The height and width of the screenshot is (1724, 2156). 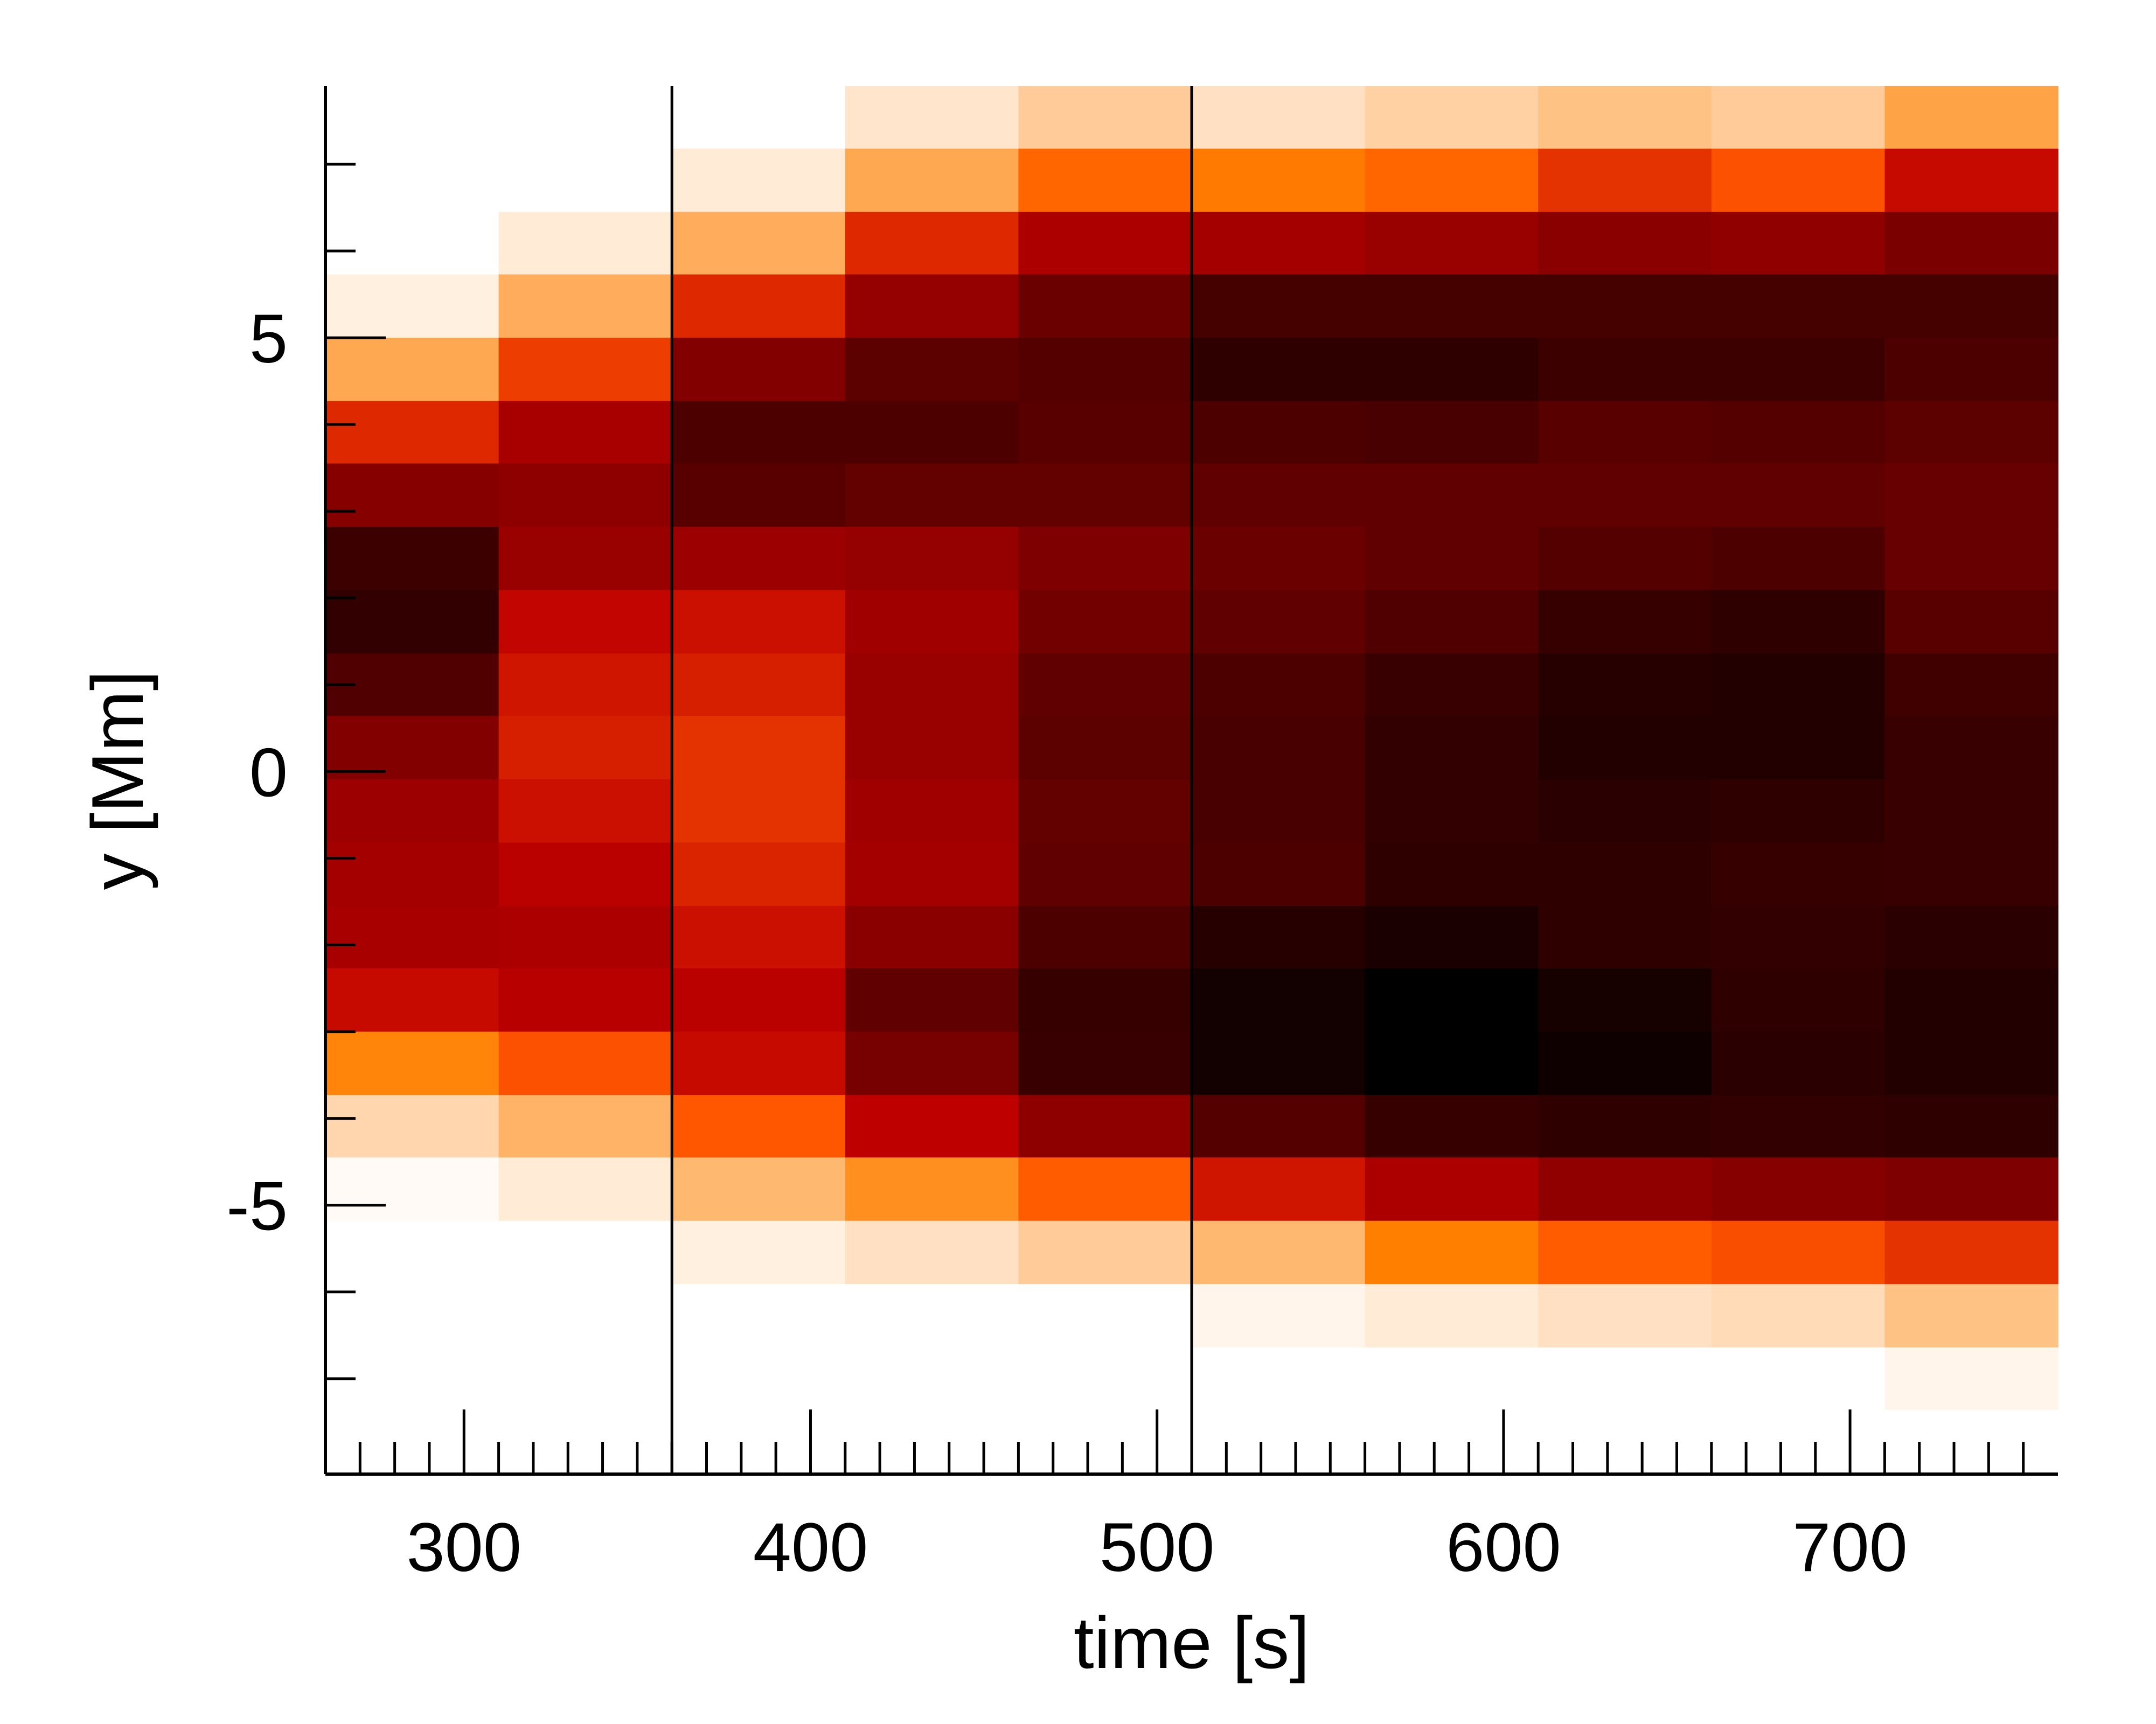 What do you see at coordinates (1850, 1547) in the screenshot?
I see `x-tick-label: 700` at bounding box center [1850, 1547].